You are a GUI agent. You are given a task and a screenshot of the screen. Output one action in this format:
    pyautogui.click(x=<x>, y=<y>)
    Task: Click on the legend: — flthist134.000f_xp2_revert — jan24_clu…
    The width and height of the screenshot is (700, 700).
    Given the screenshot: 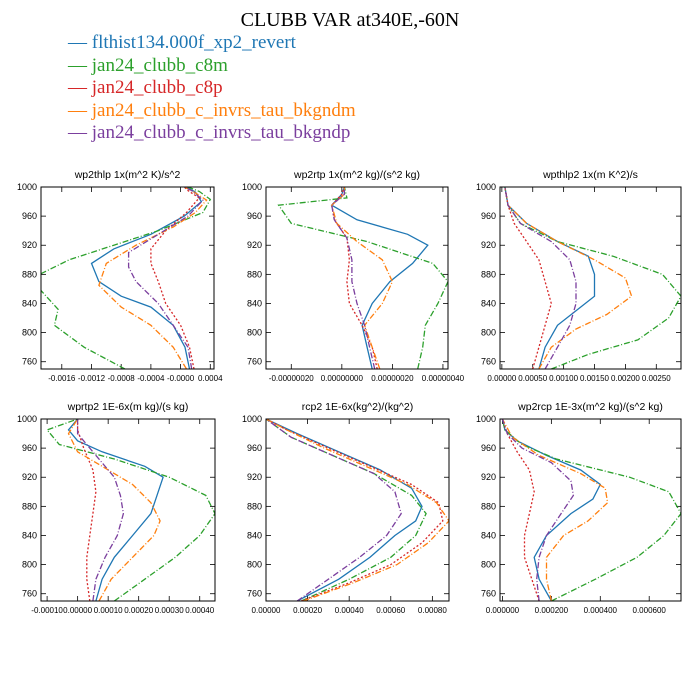 What is the action you would take?
    pyautogui.click(x=212, y=88)
    